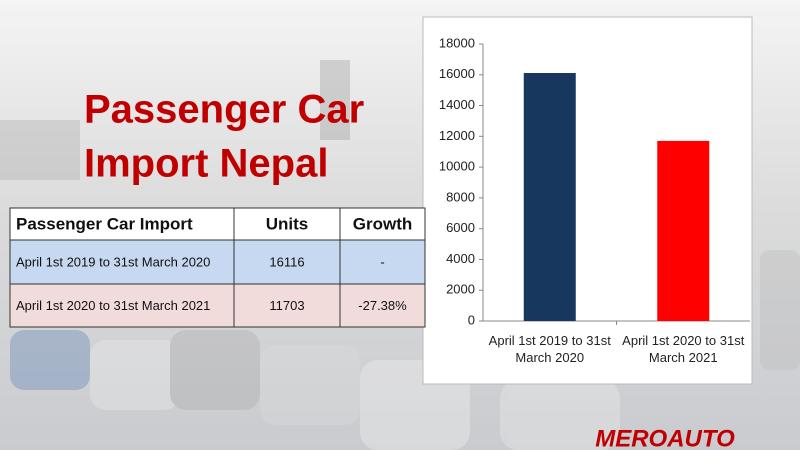  Describe the element at coordinates (383, 223) in the screenshot. I see `table-header: Growth` at that location.